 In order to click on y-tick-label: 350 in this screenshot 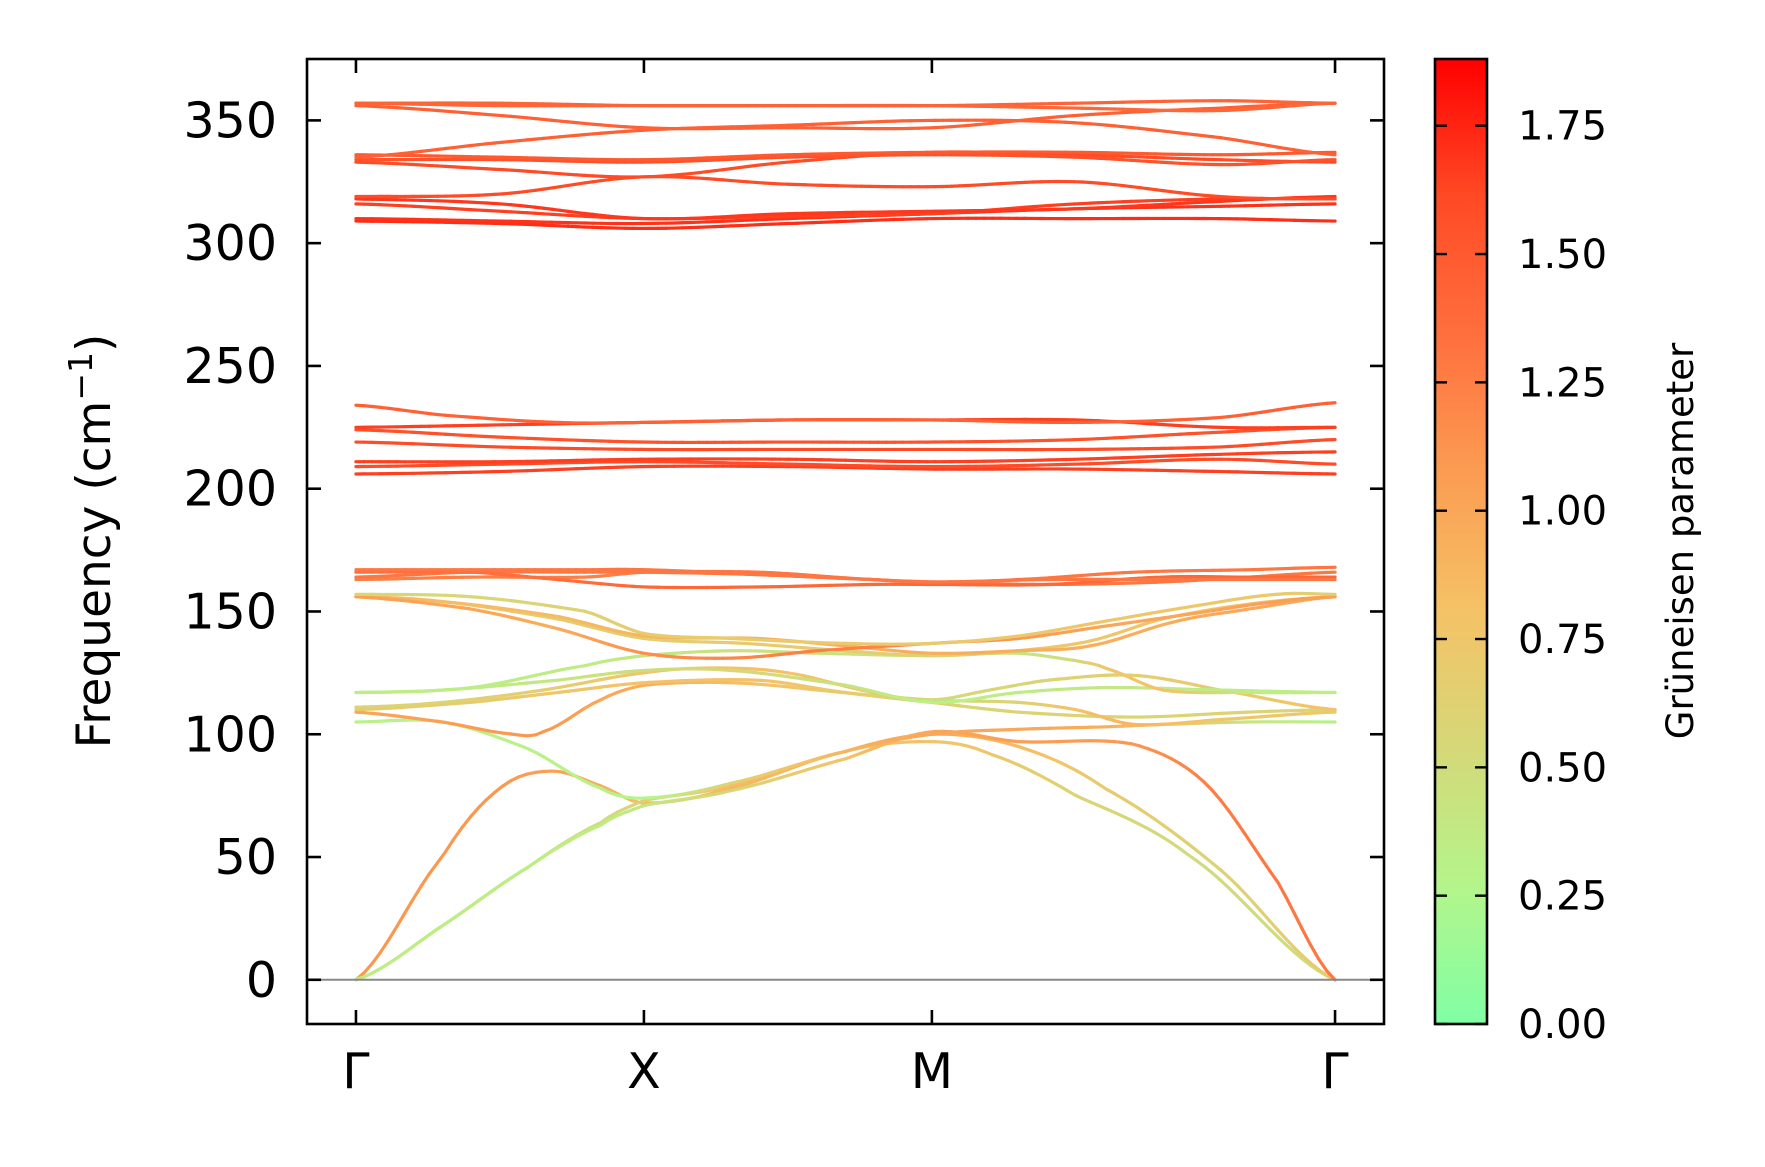, I will do `click(230, 120)`.